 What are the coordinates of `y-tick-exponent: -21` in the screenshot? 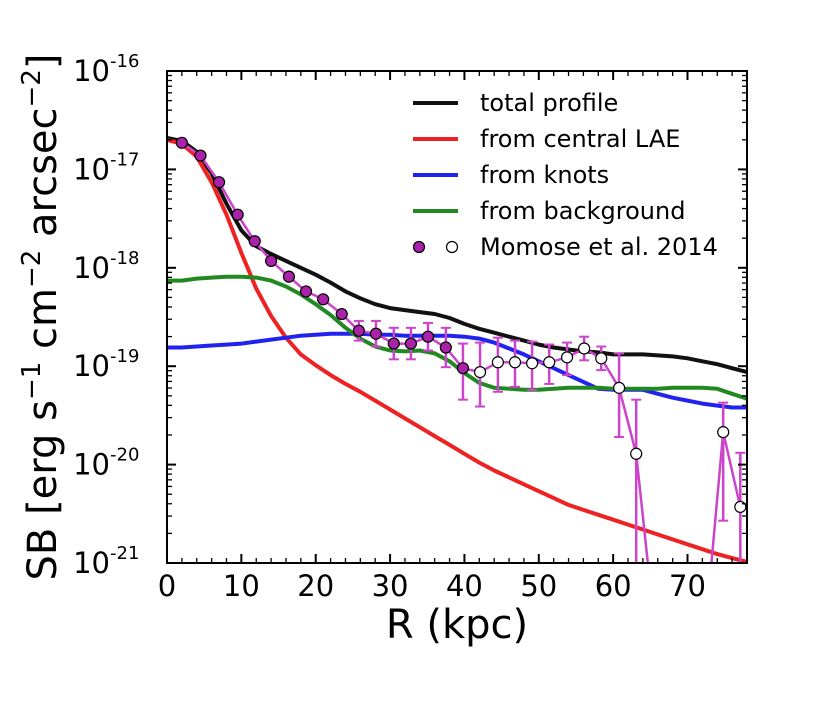 It's located at (124, 553).